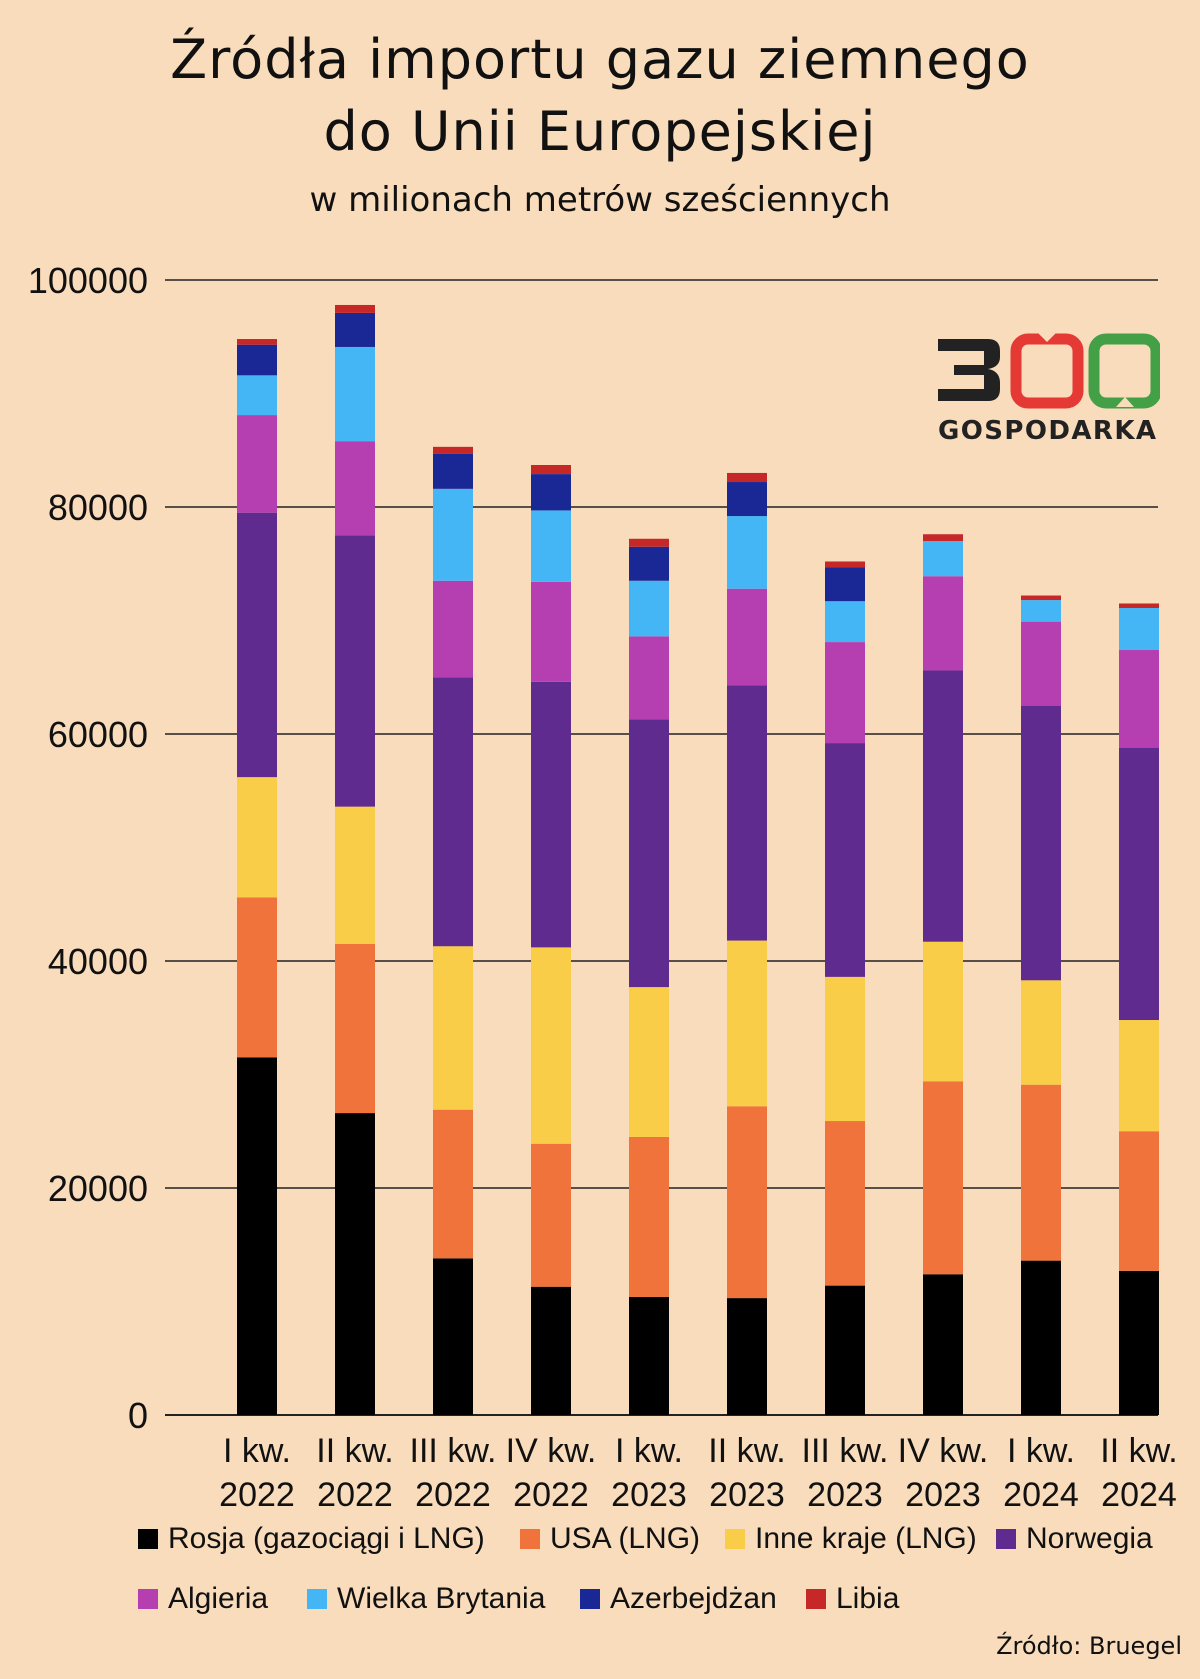 Image resolution: width=1200 pixels, height=1679 pixels. I want to click on chart-title-line2: do Unii Europejskiej, so click(600, 131).